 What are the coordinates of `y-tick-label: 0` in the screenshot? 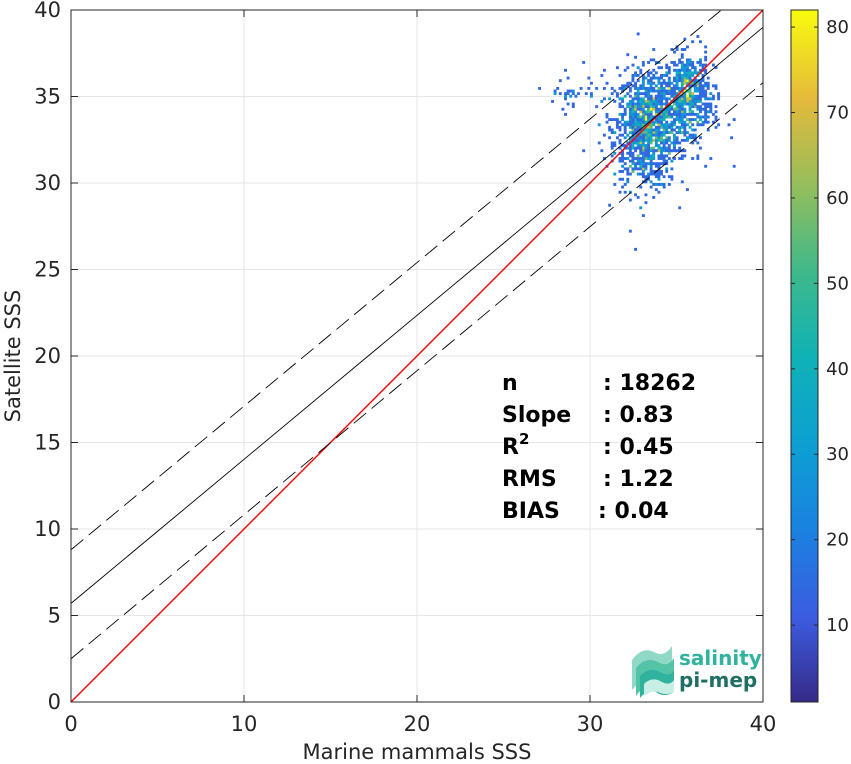 It's located at (54, 702).